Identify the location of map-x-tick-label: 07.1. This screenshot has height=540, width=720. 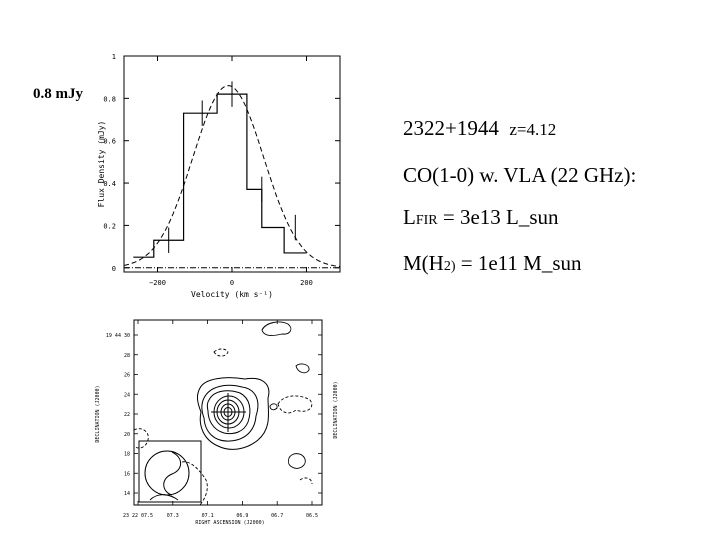
(208, 516).